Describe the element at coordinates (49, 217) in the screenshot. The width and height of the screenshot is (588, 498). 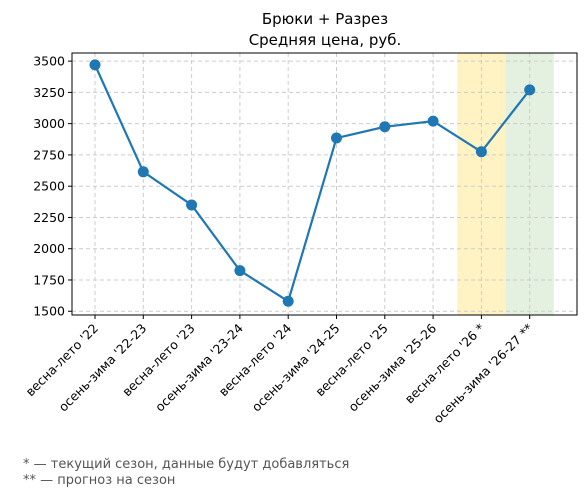
I see `y-tick-label-3: 2250` at that location.